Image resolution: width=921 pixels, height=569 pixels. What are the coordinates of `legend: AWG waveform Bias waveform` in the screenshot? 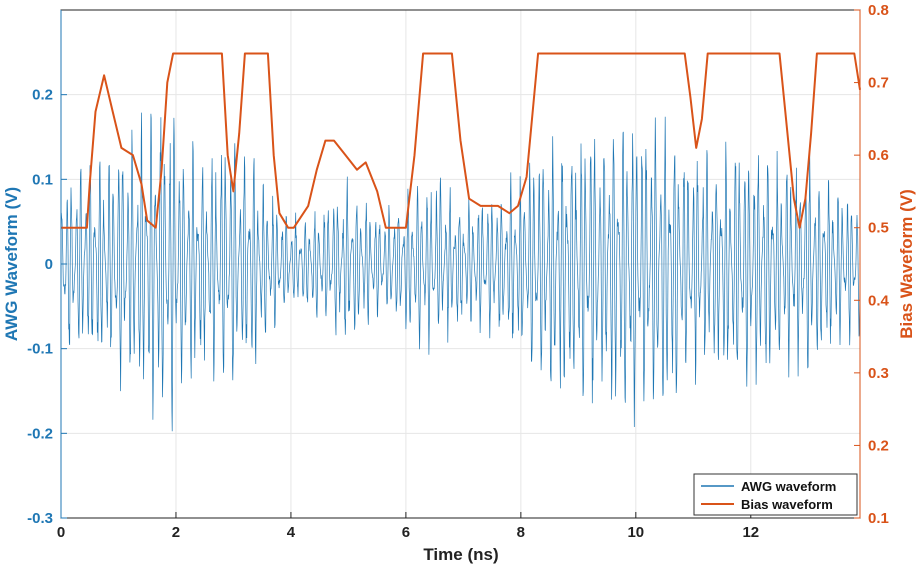 It's located at (775, 494).